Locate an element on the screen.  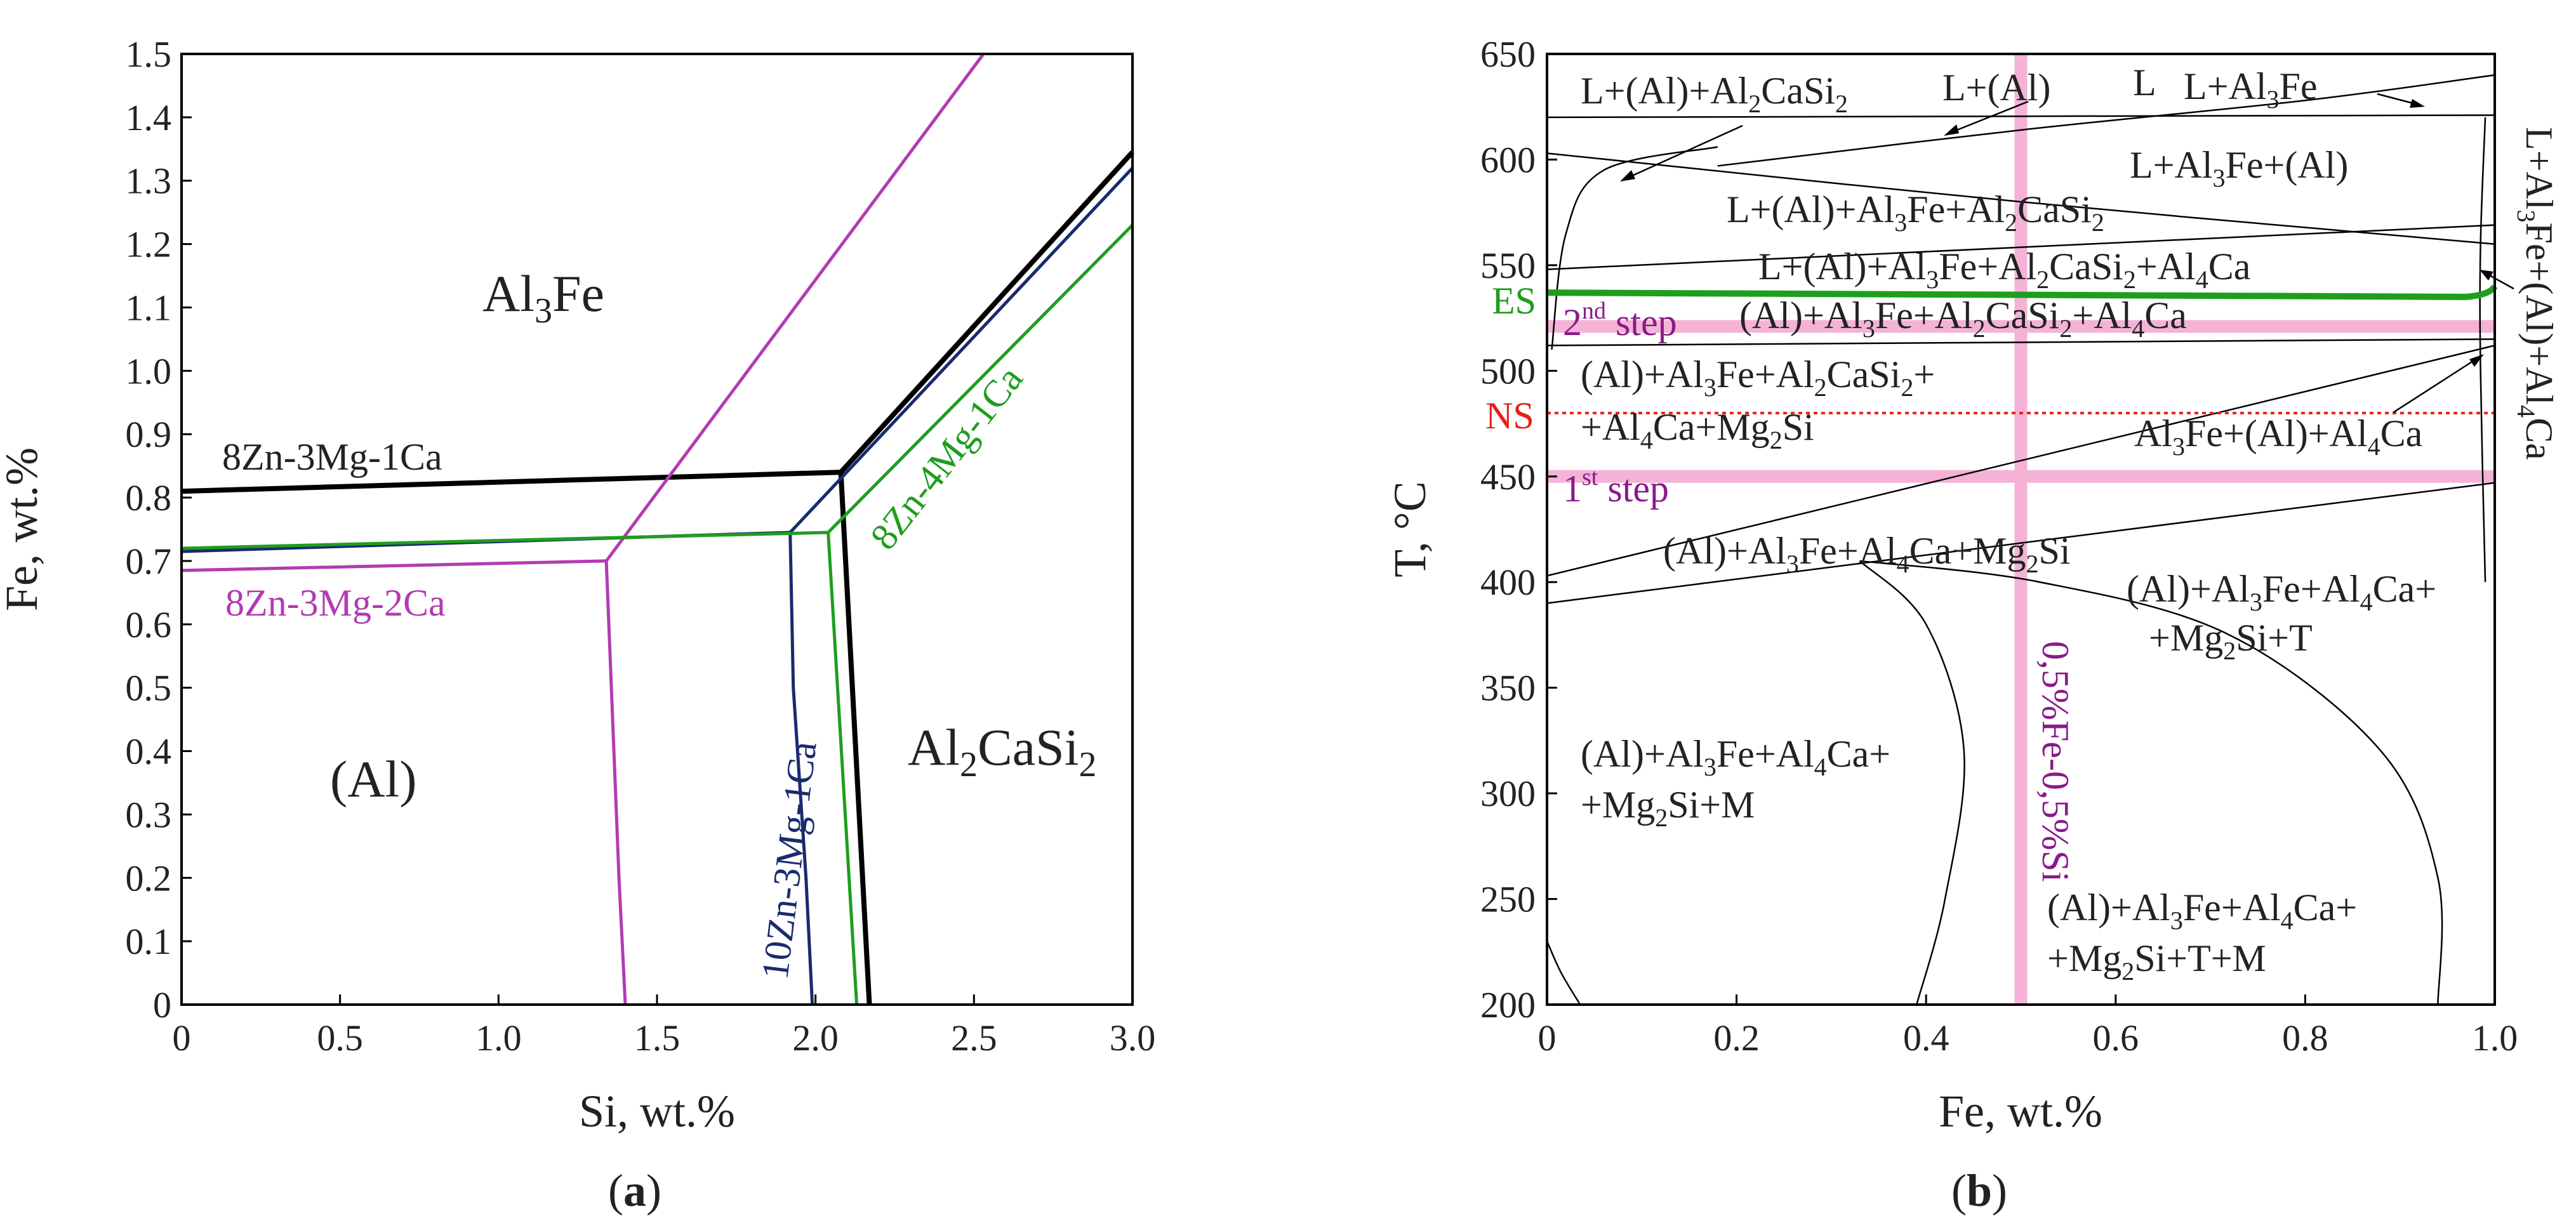
phase-label-al-al3fe-al2casi2-al4ca: (Al)+Al3Fe+Al2CaSi2+Al4Ca is located at coordinates (1963, 318).